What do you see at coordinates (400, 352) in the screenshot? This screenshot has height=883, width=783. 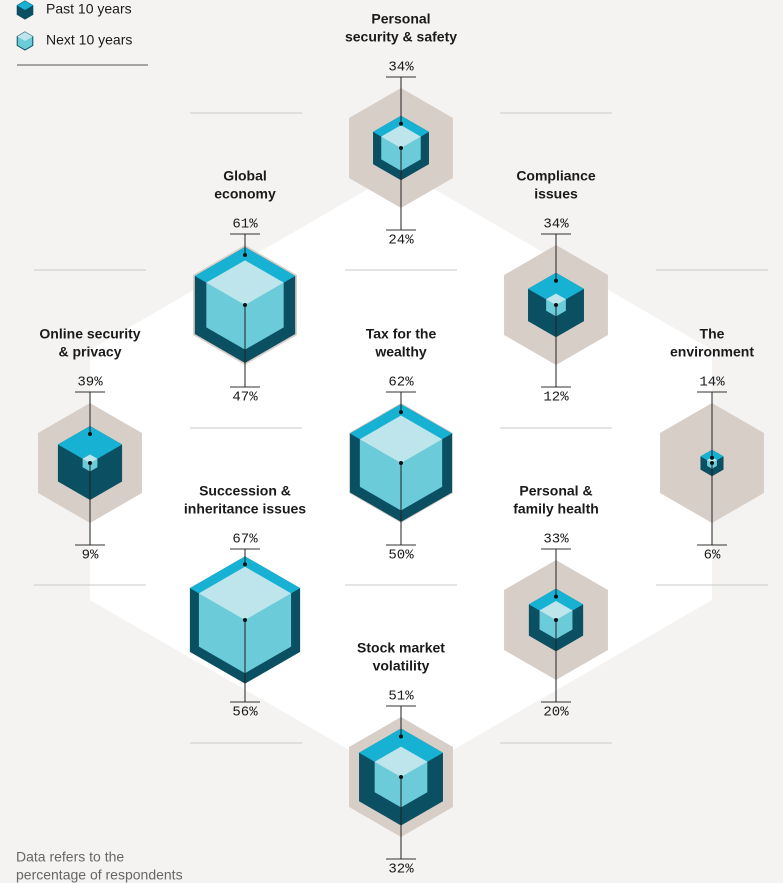 I see `category-label: wealthy` at bounding box center [400, 352].